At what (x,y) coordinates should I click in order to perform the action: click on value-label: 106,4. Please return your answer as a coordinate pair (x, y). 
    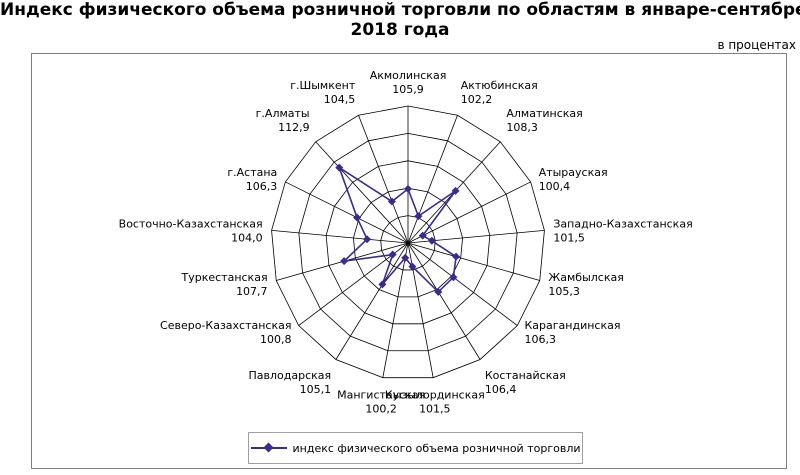
    Looking at the image, I should click on (501, 389).